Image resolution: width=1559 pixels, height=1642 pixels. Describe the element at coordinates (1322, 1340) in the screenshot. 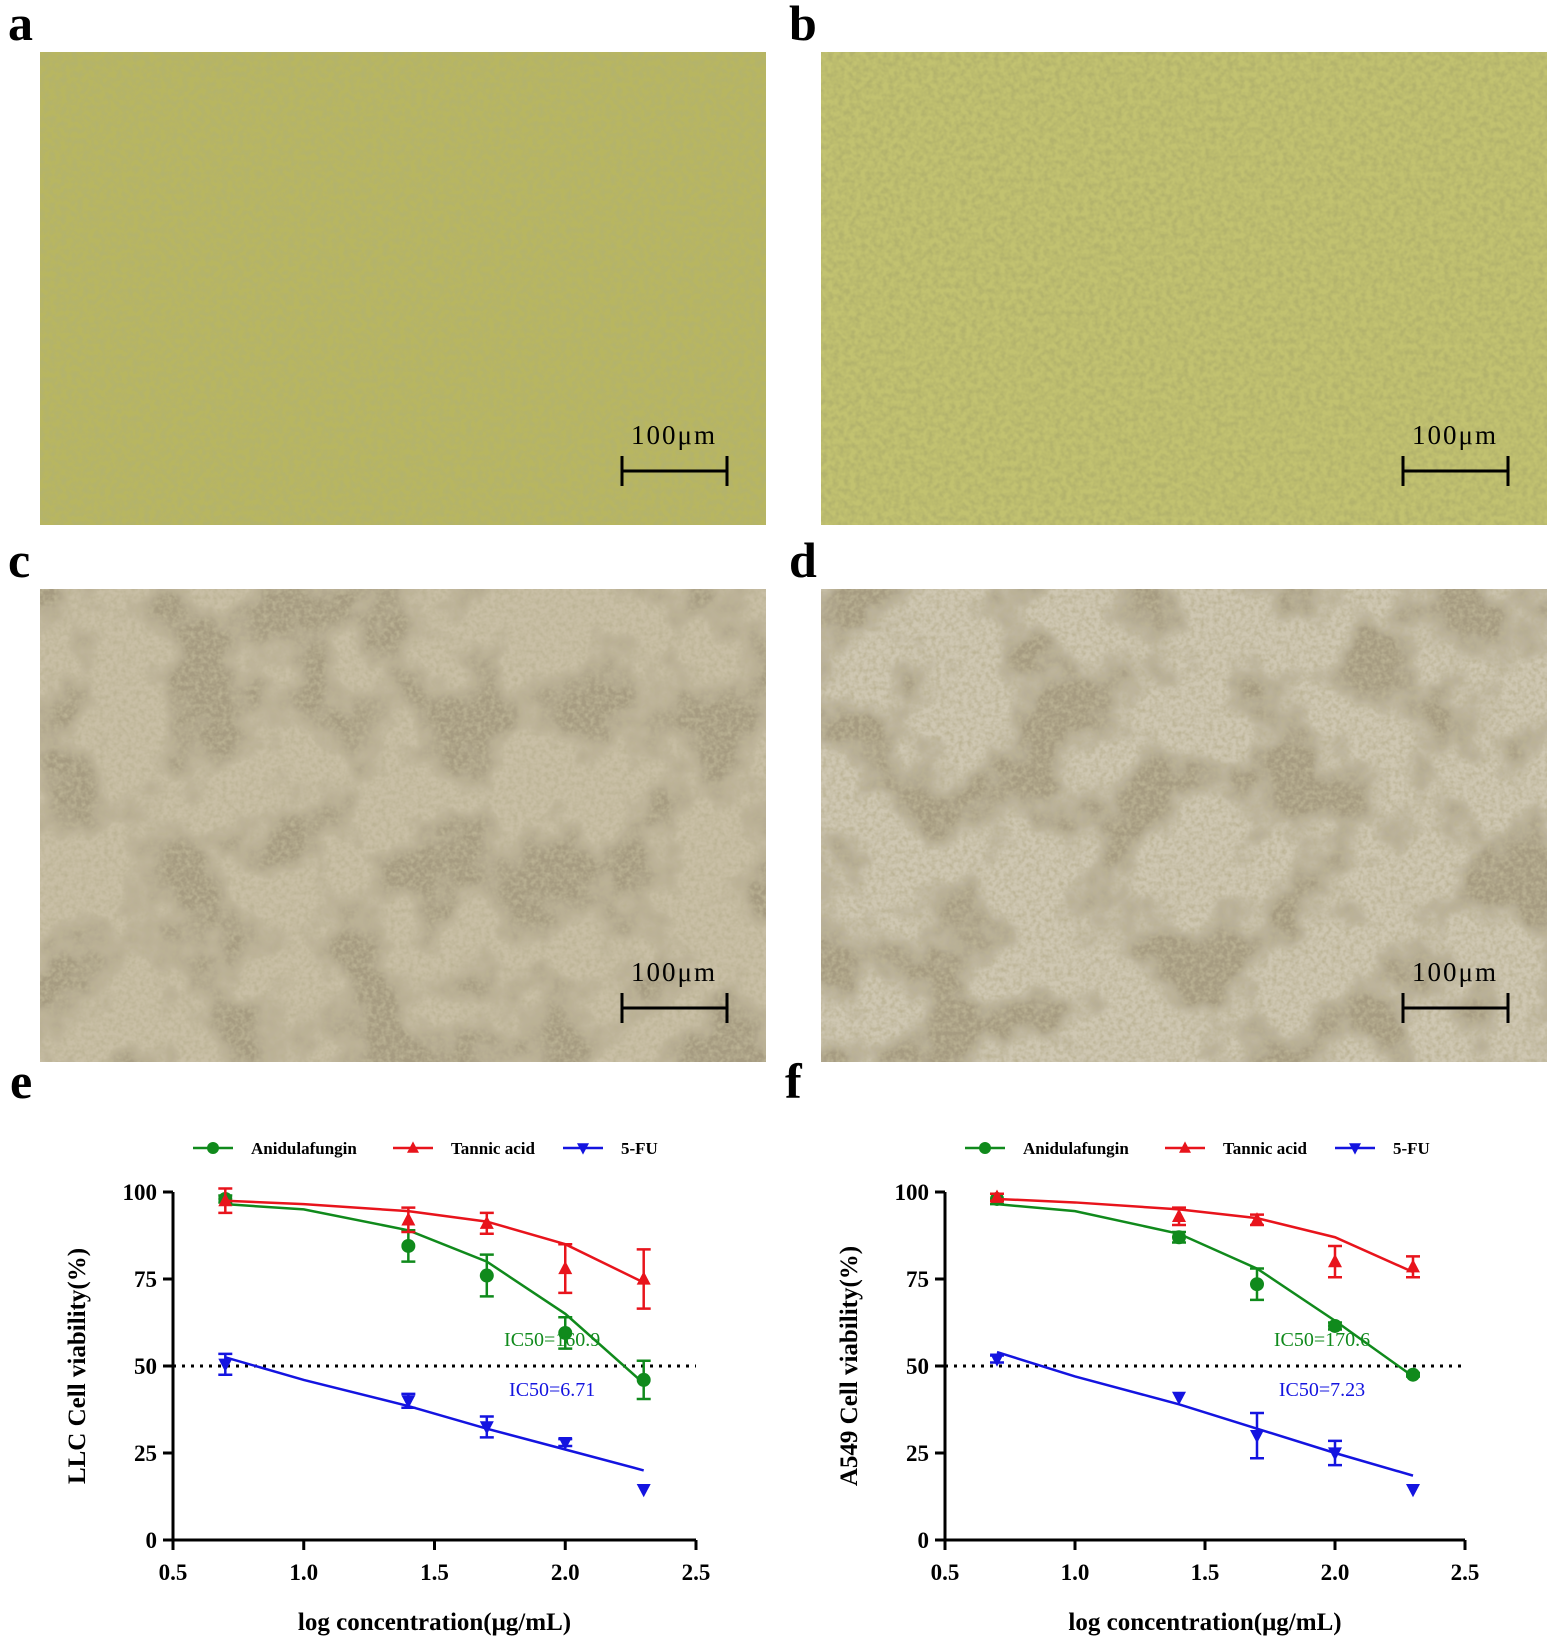

I see `annotation: IC50=170.6` at that location.